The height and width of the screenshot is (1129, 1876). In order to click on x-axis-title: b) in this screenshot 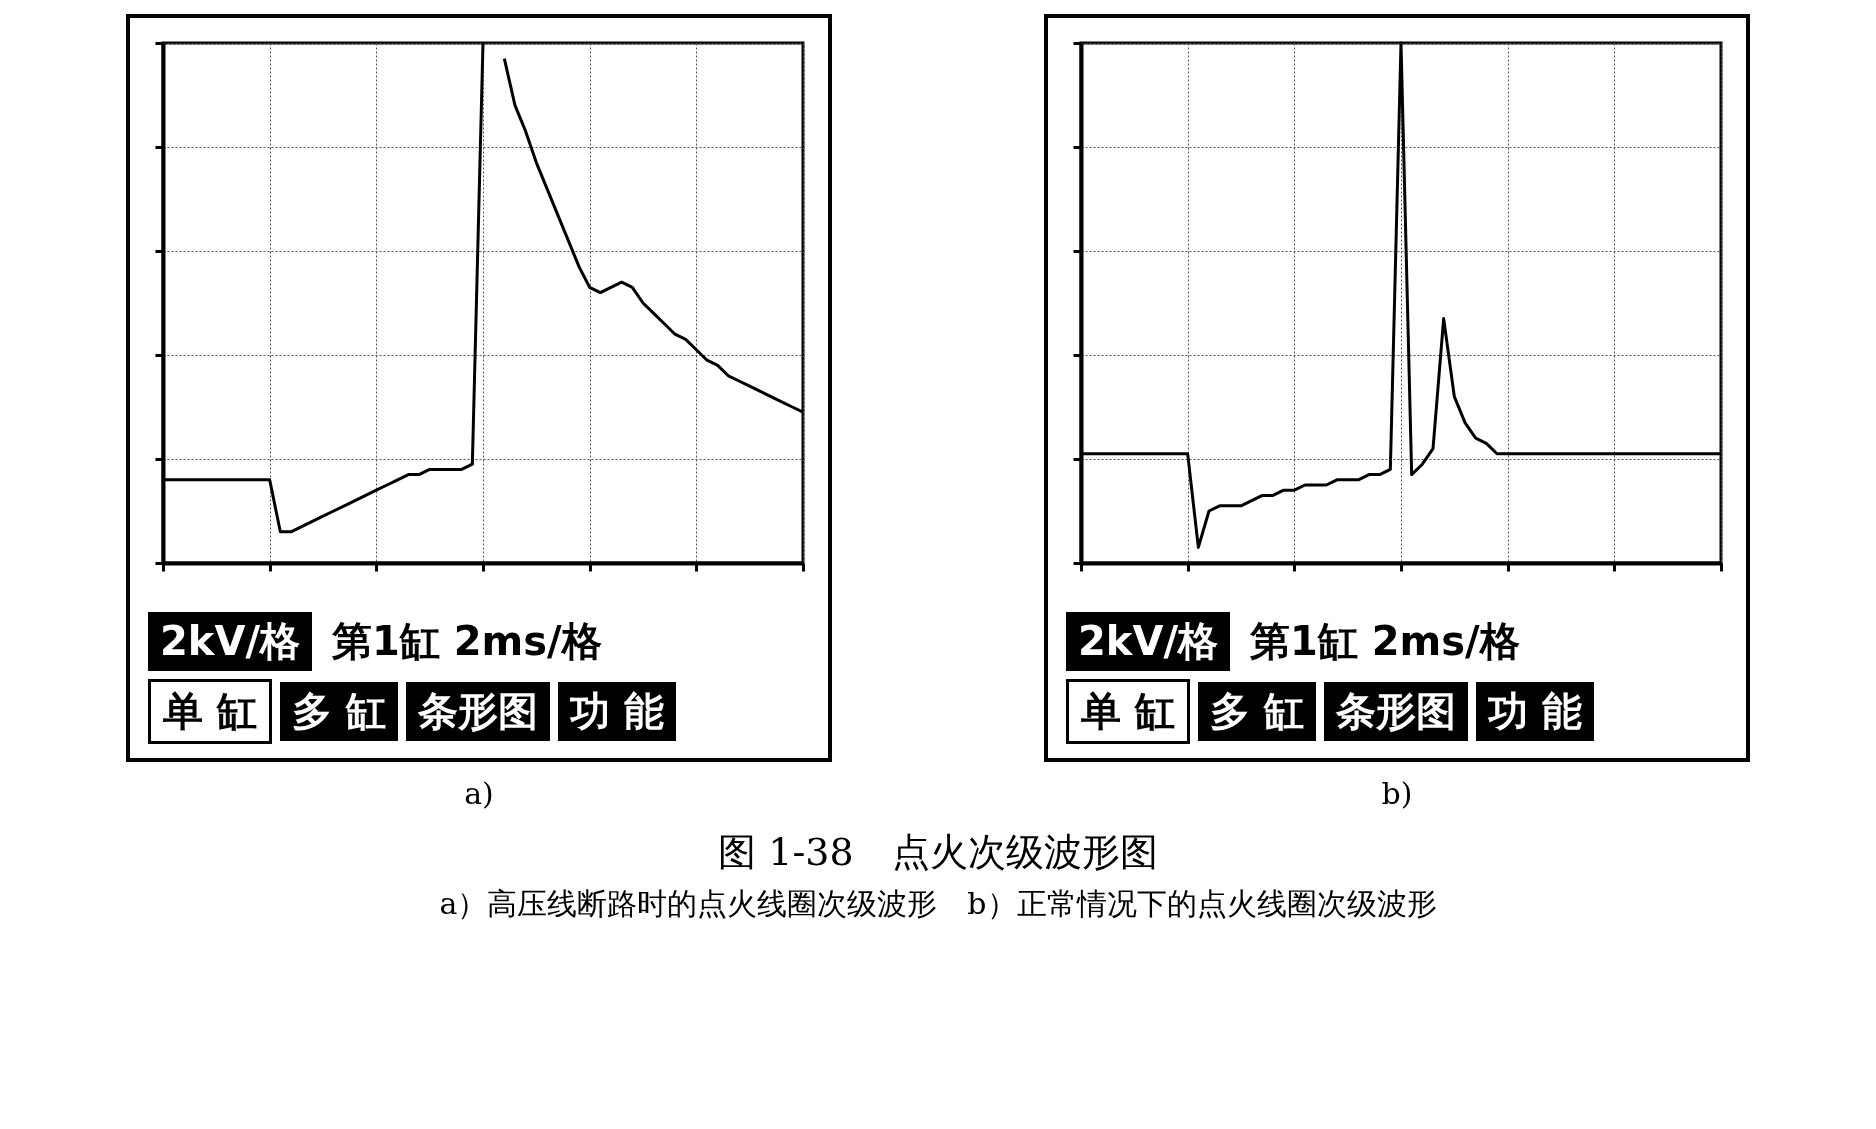, I will do `click(1397, 793)`.